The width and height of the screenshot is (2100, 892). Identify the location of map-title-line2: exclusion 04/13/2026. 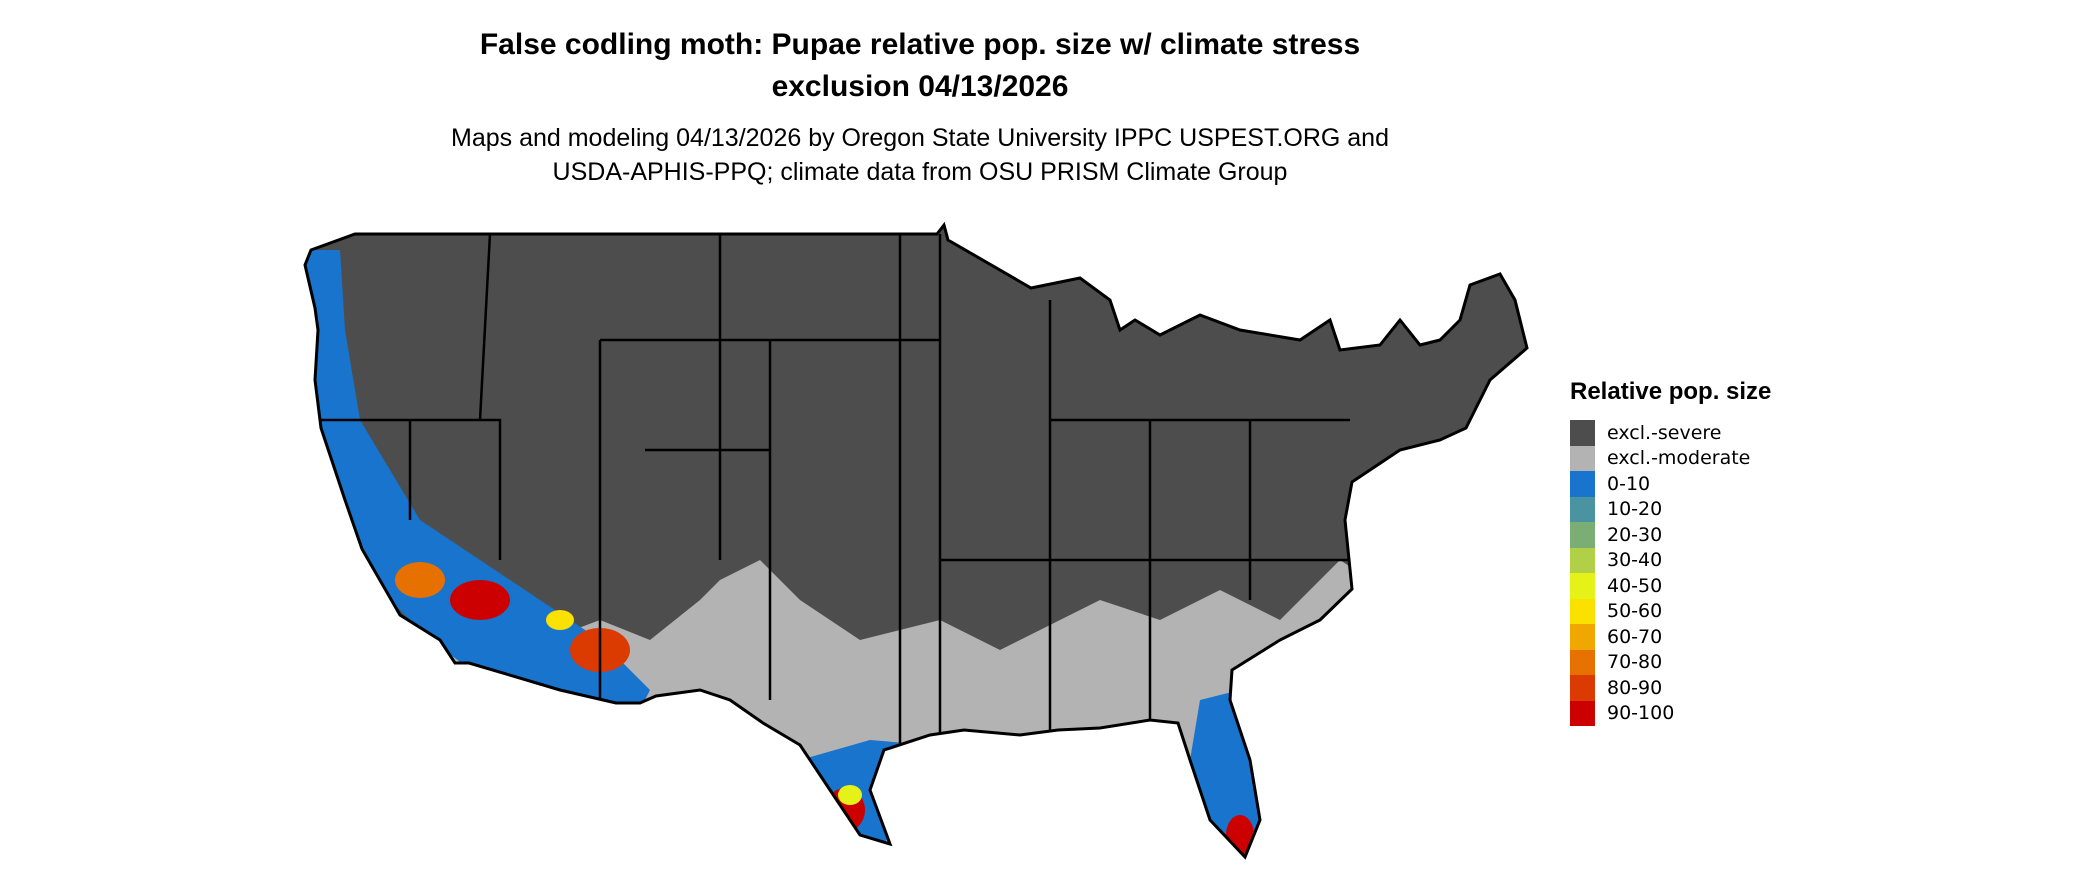
(920, 86).